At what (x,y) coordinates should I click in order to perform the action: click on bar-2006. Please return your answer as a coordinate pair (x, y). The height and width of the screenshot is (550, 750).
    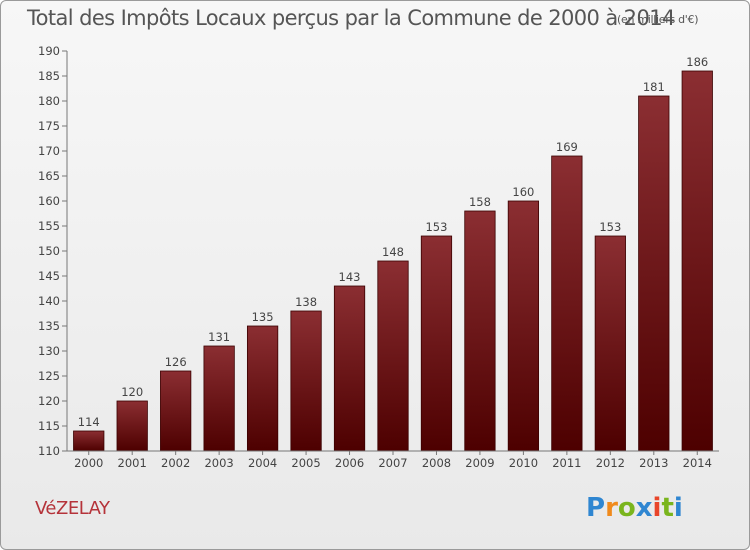
    Looking at the image, I should click on (349, 368).